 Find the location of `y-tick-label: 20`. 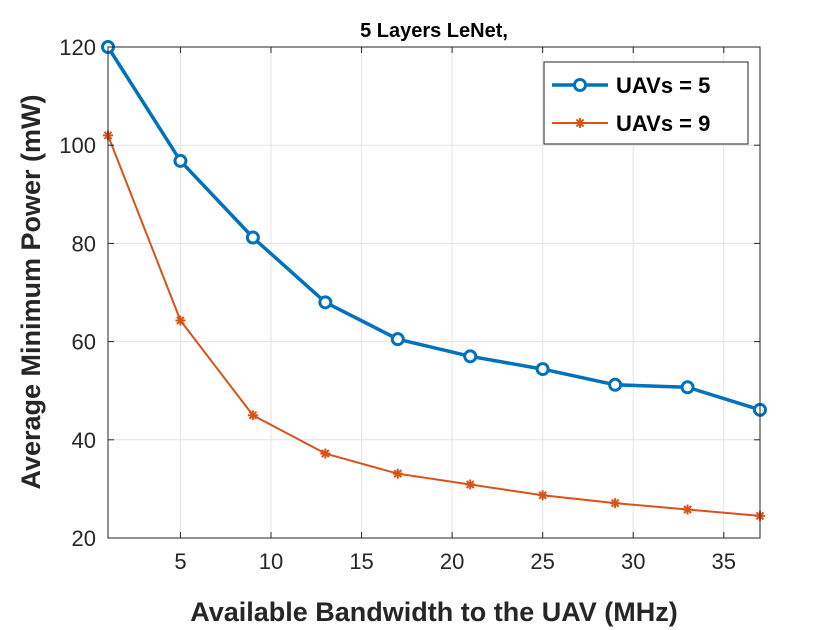

y-tick-label: 20 is located at coordinates (84, 538).